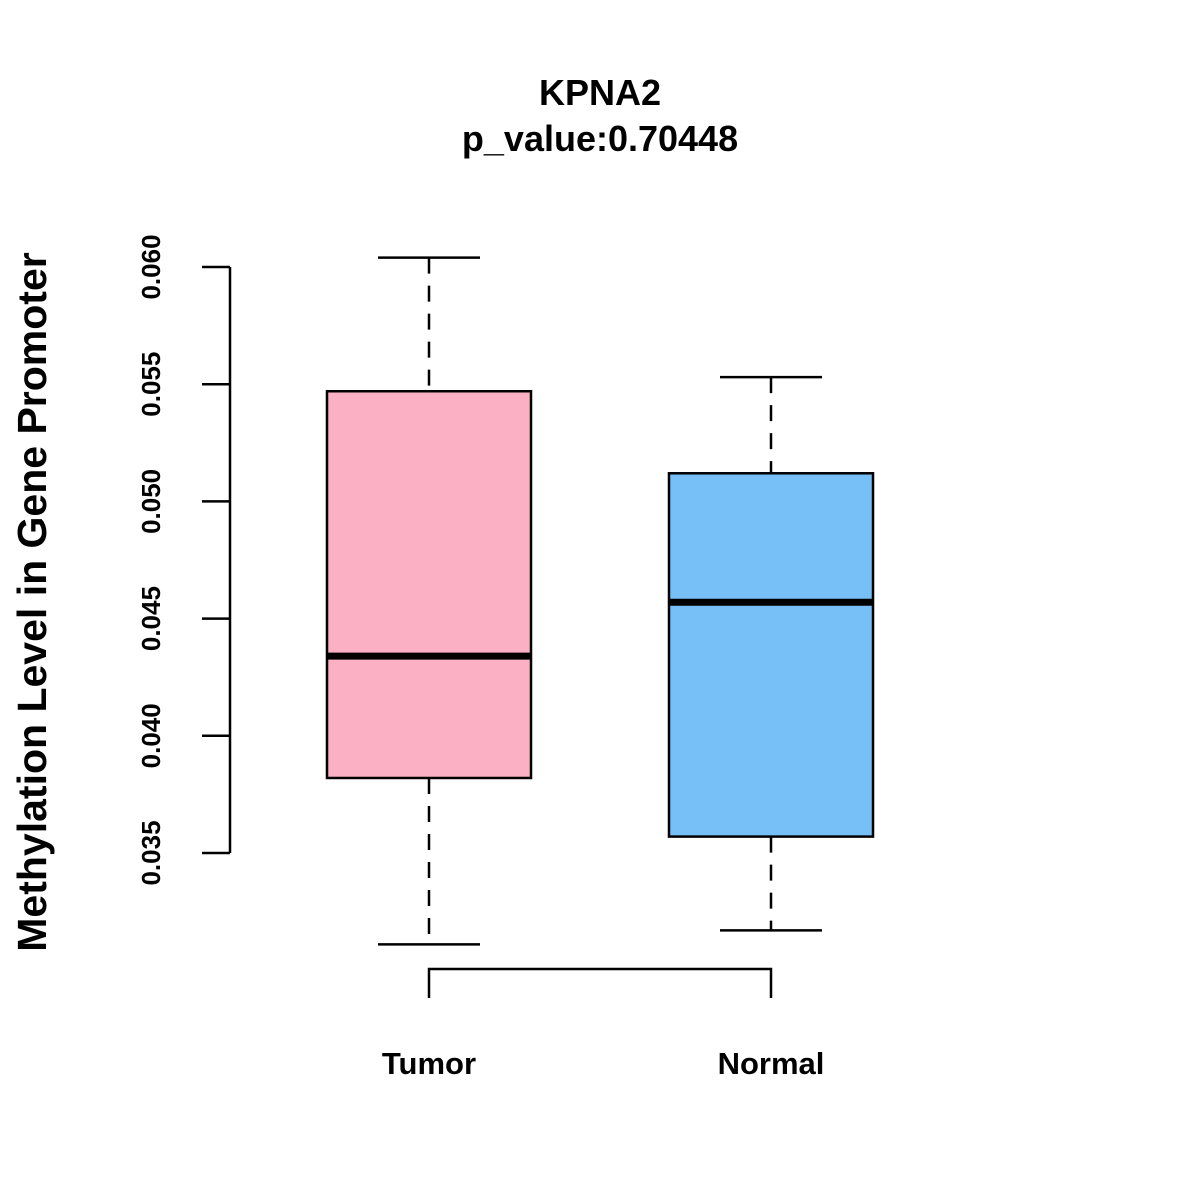  I want to click on box-normal, so click(771, 653).